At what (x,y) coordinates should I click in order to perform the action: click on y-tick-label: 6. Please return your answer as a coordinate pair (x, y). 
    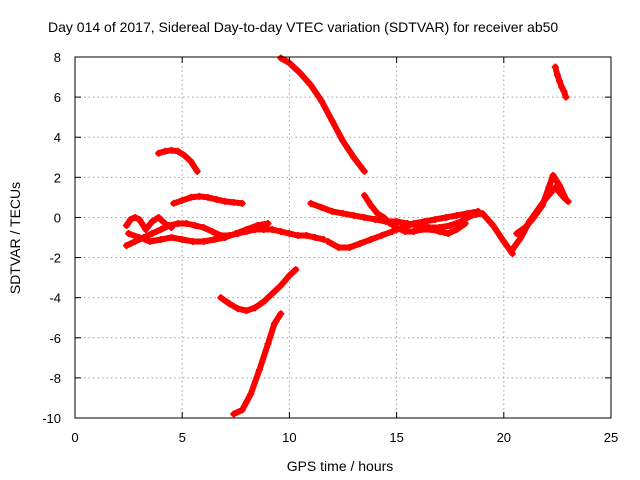
    Looking at the image, I should click on (57, 97).